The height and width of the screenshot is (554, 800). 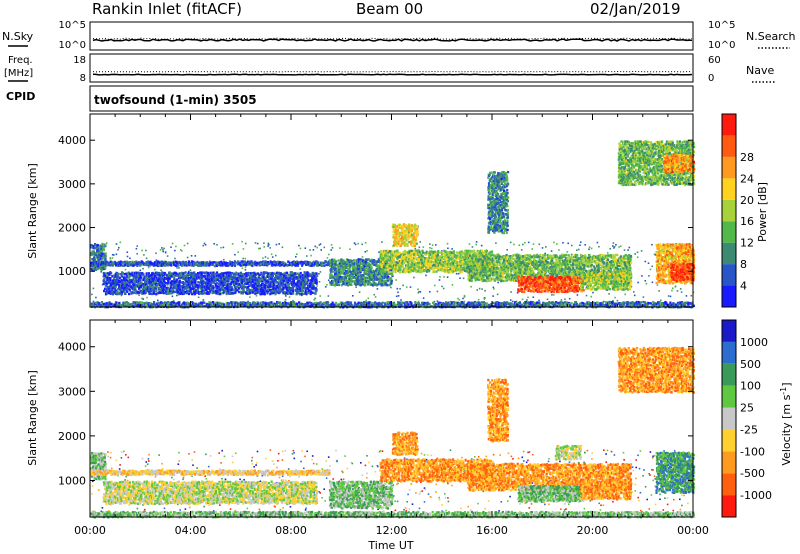 What do you see at coordinates (771, 36) in the screenshot?
I see `noise-right-label: N.Search` at bounding box center [771, 36].